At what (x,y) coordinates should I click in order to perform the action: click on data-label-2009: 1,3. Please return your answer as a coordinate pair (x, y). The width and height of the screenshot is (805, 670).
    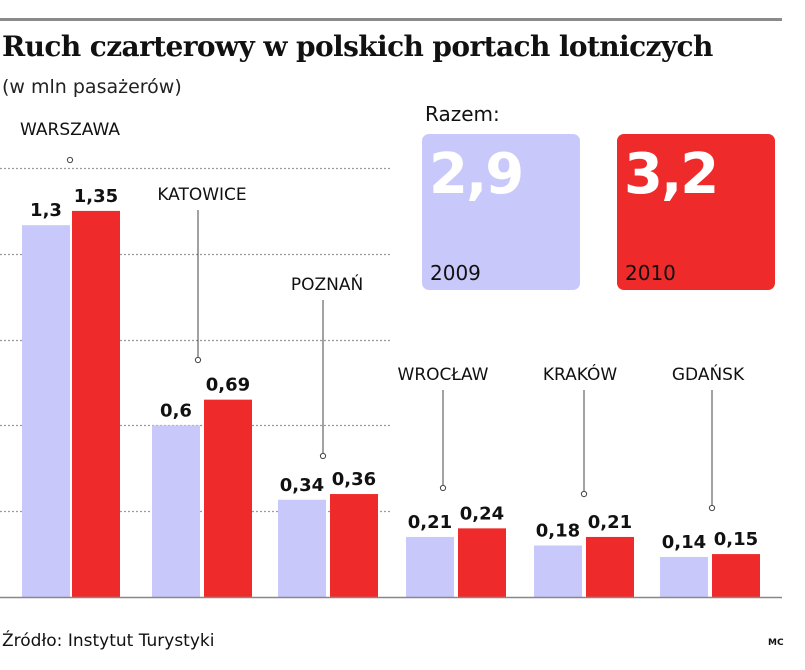
    Looking at the image, I should click on (46, 210).